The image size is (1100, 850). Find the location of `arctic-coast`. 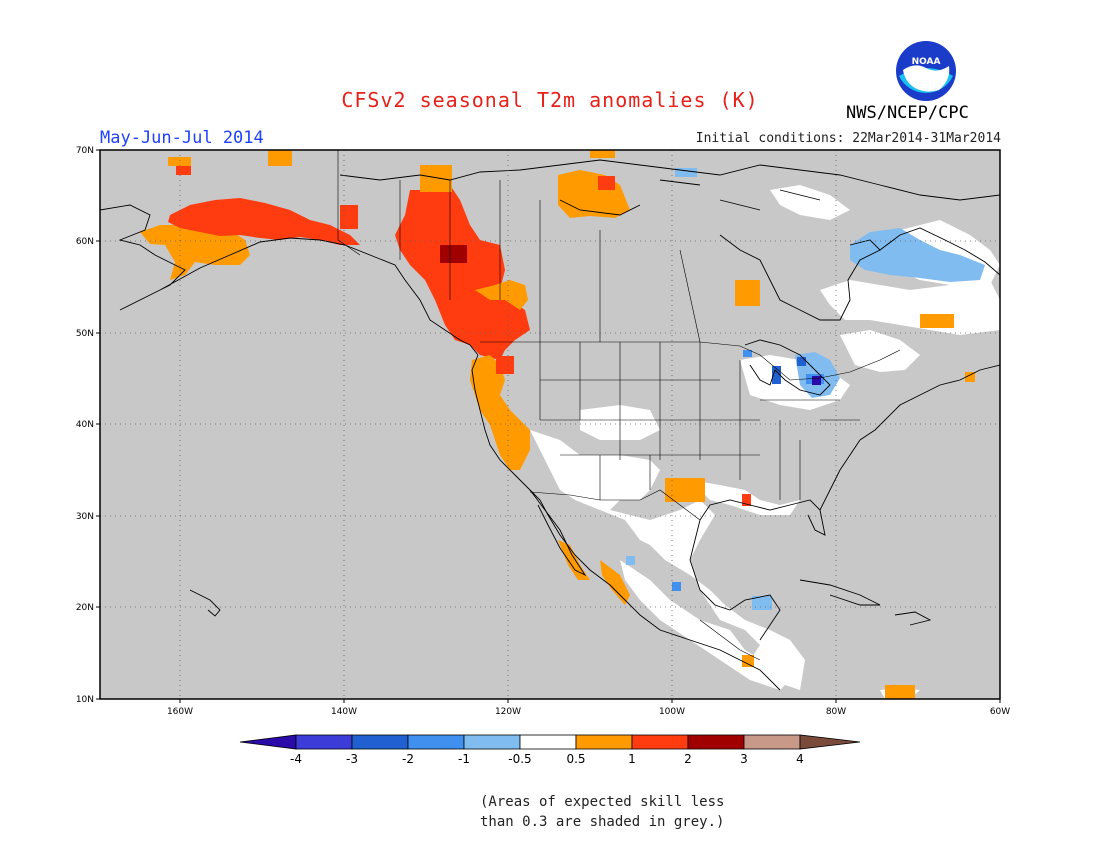

arctic-coast is located at coordinates (669, 180).